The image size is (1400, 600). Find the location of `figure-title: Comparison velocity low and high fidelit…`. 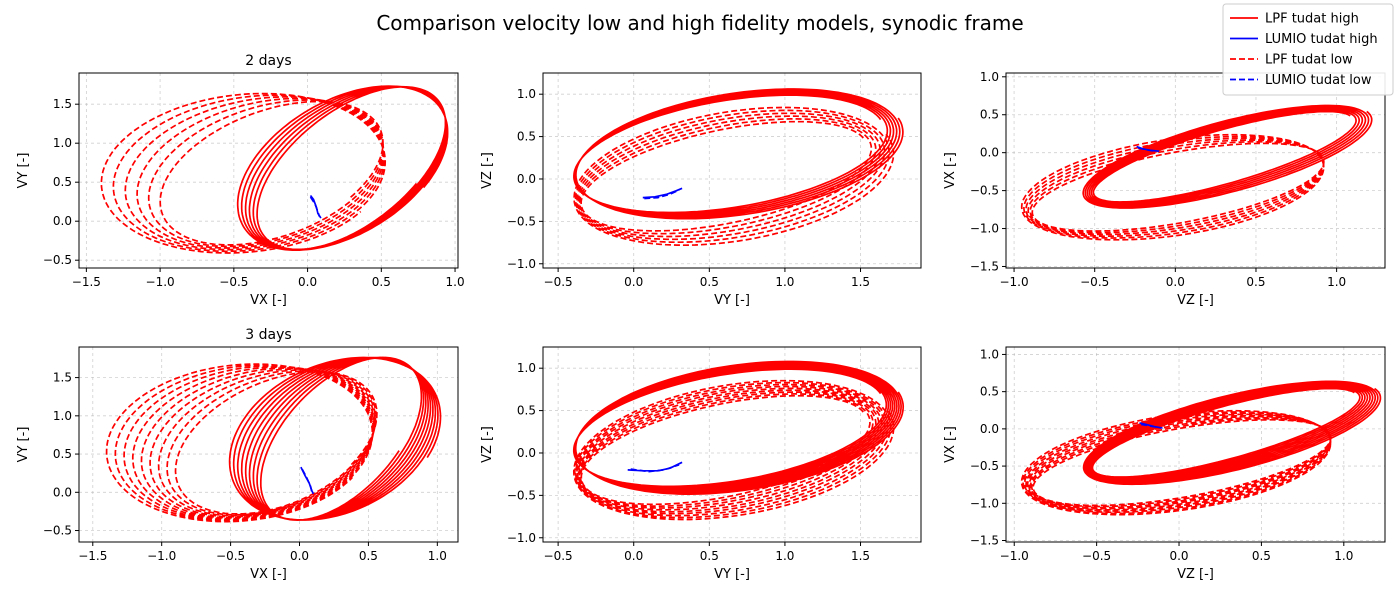

figure-title: Comparison velocity low and high fidelit… is located at coordinates (699, 23).